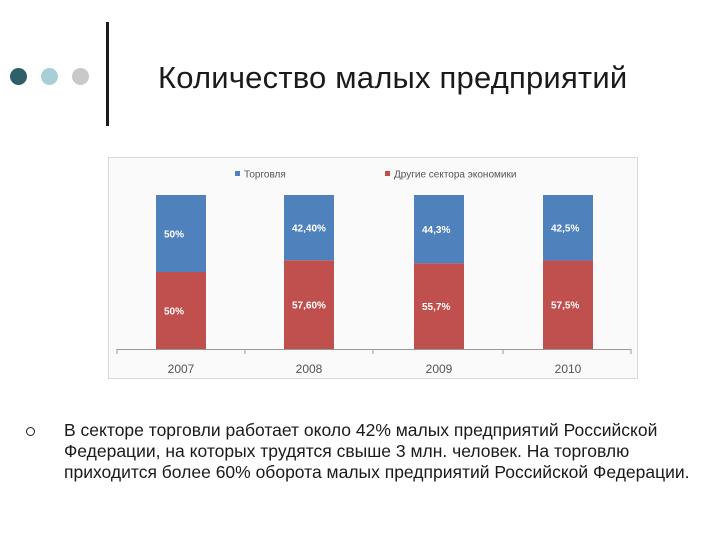  What do you see at coordinates (455, 175) in the screenshot?
I see `legend-label: Другие сектора экономики` at bounding box center [455, 175].